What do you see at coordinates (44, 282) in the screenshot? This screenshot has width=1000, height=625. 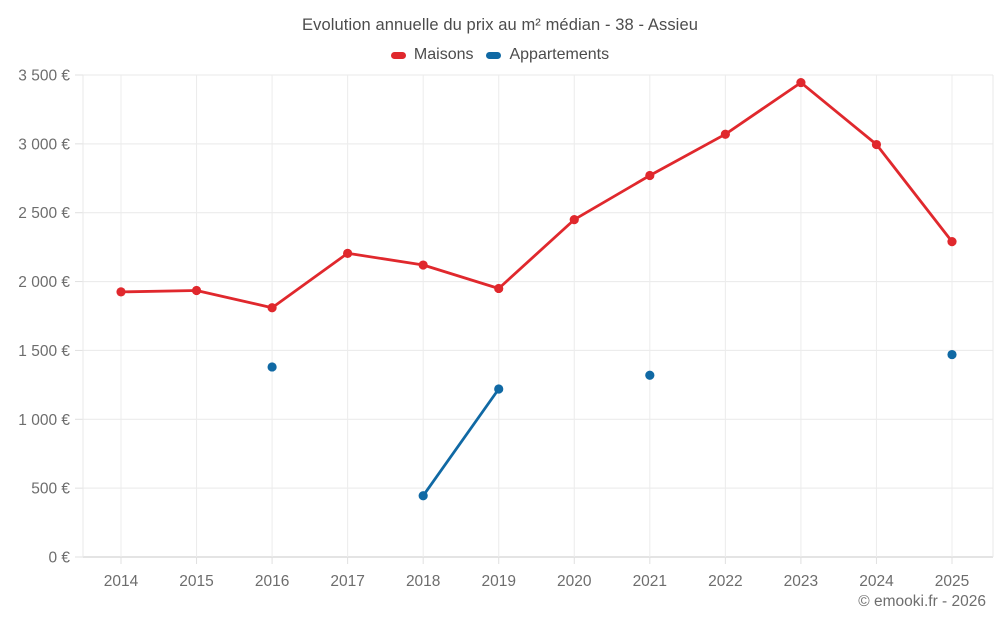 I see `y-tick-label: 2 000 €` at bounding box center [44, 282].